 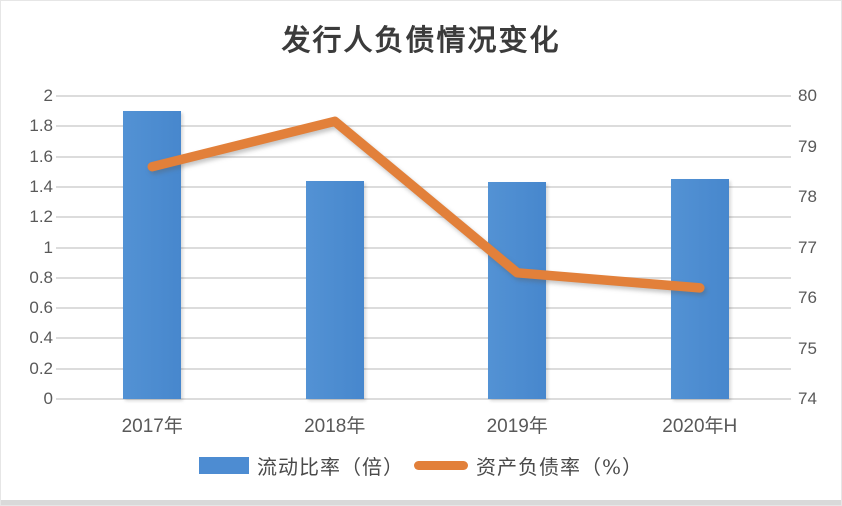 I want to click on left-axis-label: 0.6, so click(x=41, y=308).